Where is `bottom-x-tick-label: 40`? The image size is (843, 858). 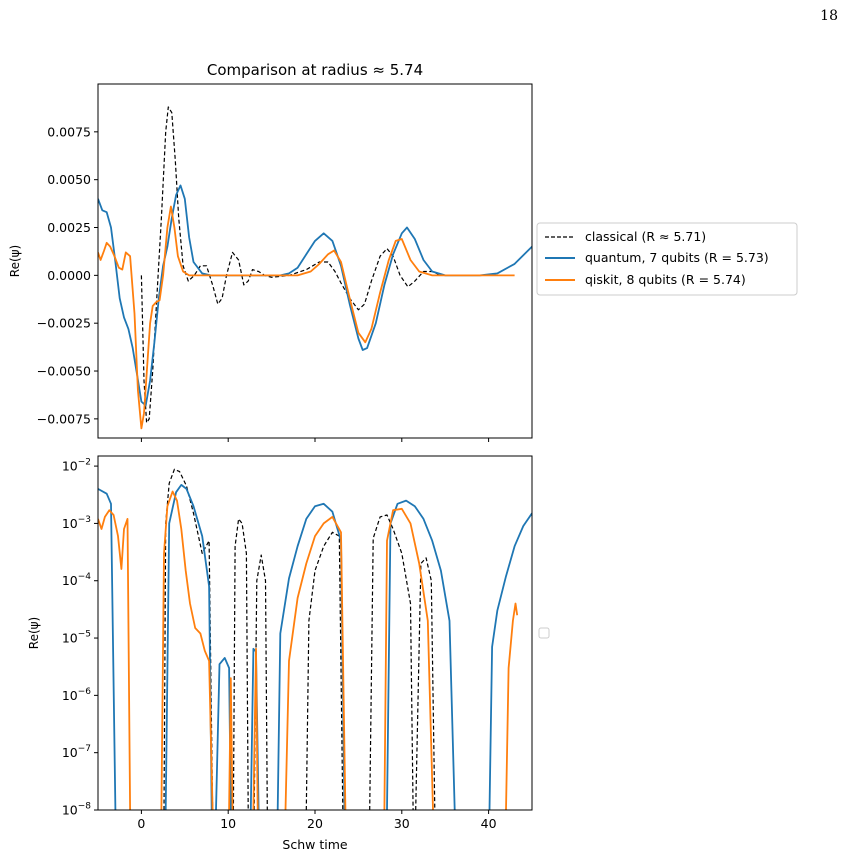
bottom-x-tick-label: 40 is located at coordinates (489, 823).